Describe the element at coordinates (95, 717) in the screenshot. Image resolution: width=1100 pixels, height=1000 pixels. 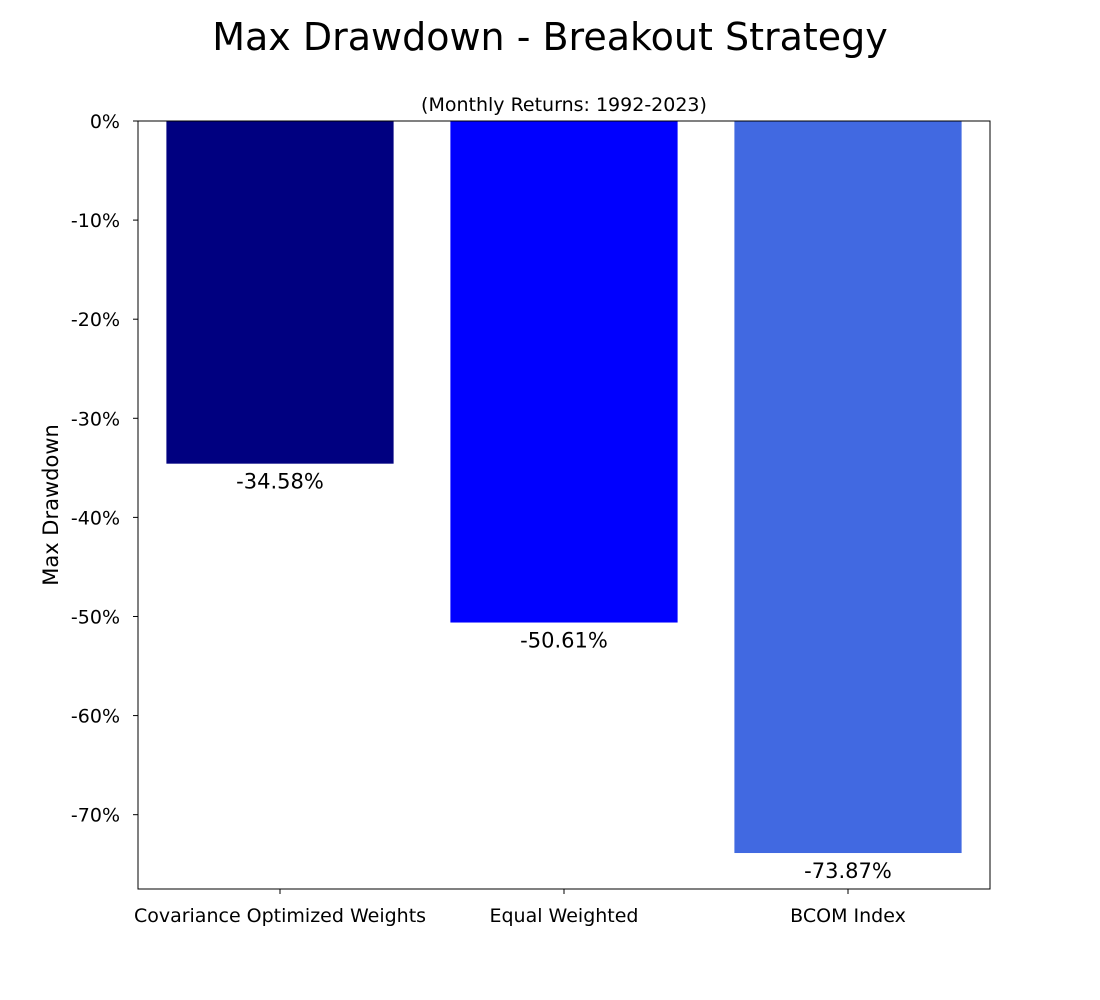
I see `y-tick-label: -60%` at that location.